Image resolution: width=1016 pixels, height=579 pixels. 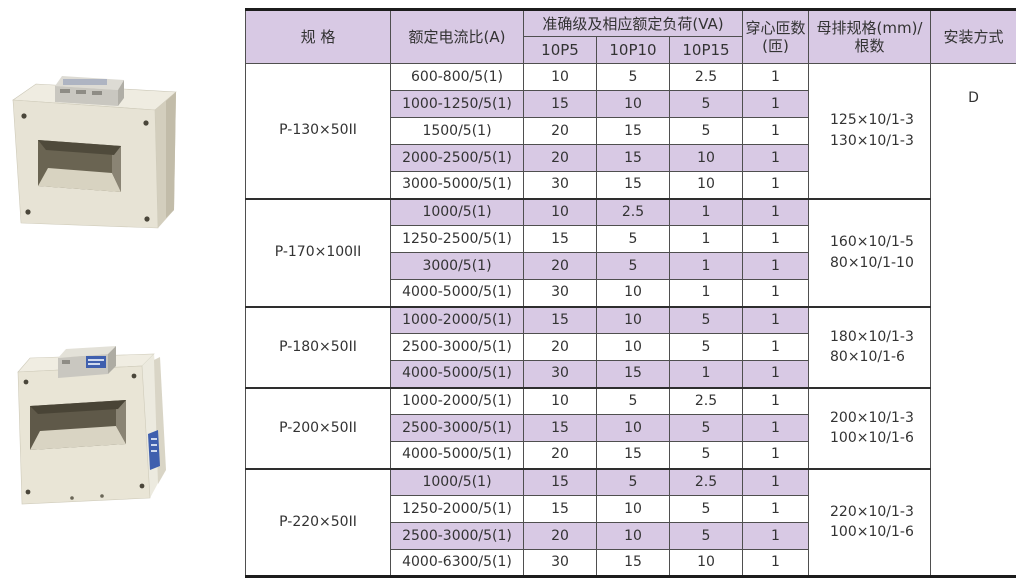 I want to click on ratio-cell: 1500/5(1), so click(x=457, y=131).